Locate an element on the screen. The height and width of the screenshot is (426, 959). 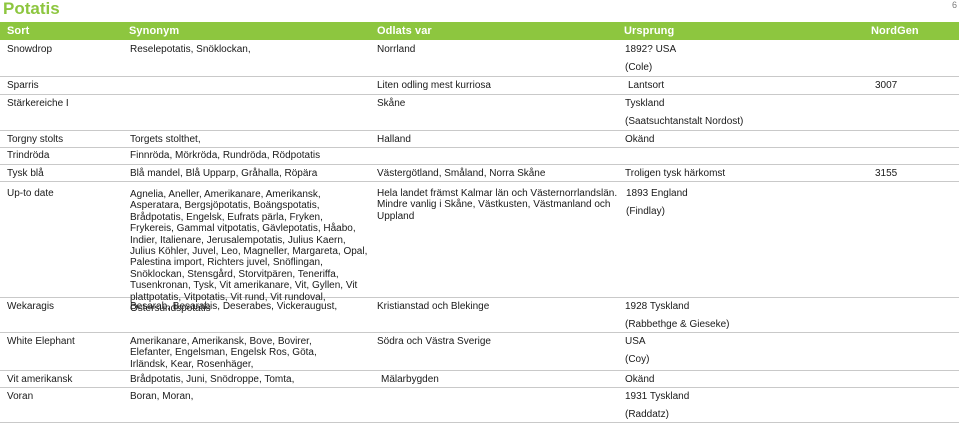
page-number: 6 is located at coordinates (955, 5).